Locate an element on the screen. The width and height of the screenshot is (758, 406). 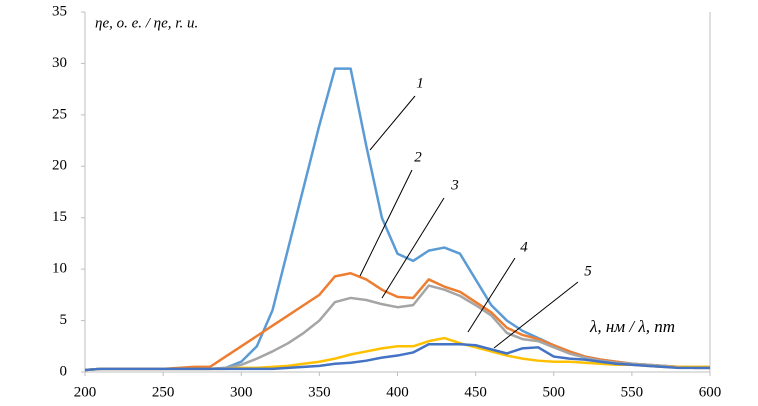
y-axis-label: ηe, о. е. / ηe, r. u. is located at coordinates (146, 23).